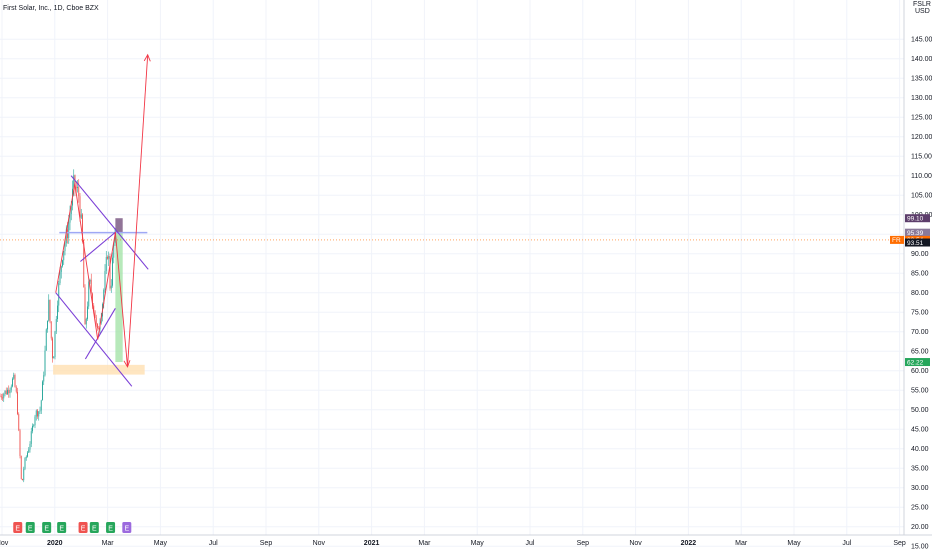 The height and width of the screenshot is (550, 932). I want to click on time-axis-label: Mar, so click(741, 543).